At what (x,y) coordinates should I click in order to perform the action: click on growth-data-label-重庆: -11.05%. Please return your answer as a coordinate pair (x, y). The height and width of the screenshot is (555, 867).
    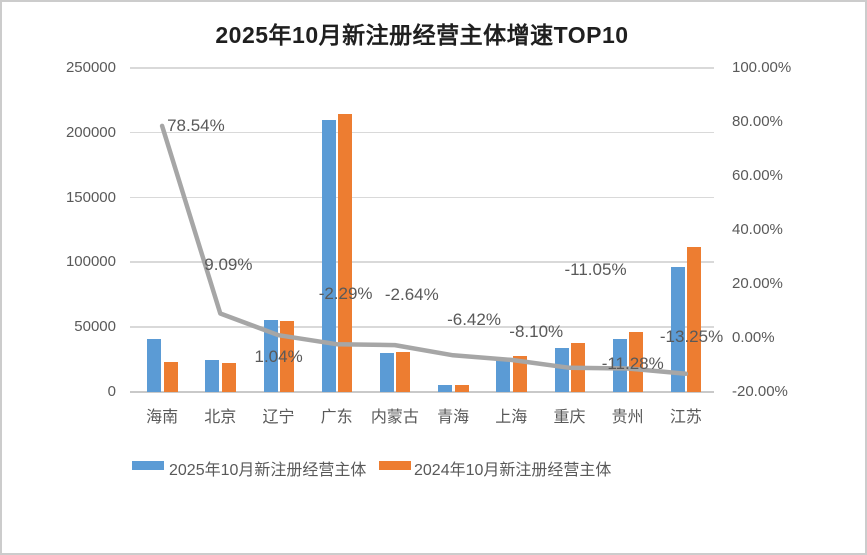
    Looking at the image, I should click on (595, 269).